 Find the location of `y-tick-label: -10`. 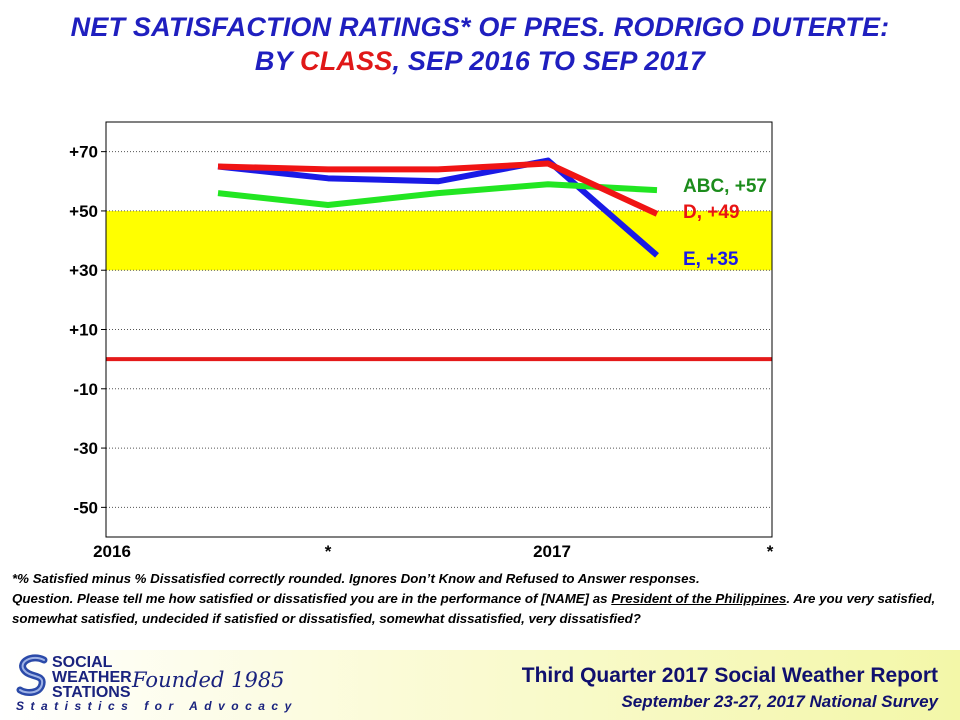

y-tick-label: -10 is located at coordinates (85, 389).